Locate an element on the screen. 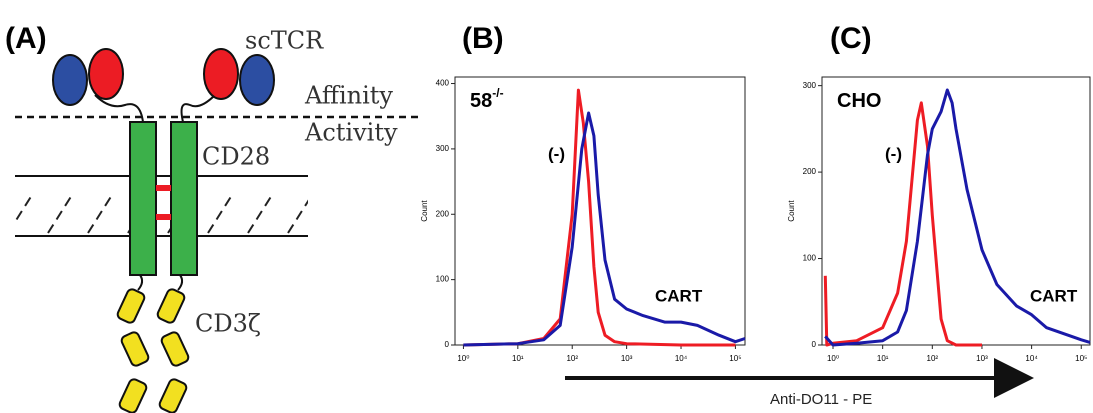 The height and width of the screenshot is (413, 1093). panel-sample-label: CHO is located at coordinates (859, 101).